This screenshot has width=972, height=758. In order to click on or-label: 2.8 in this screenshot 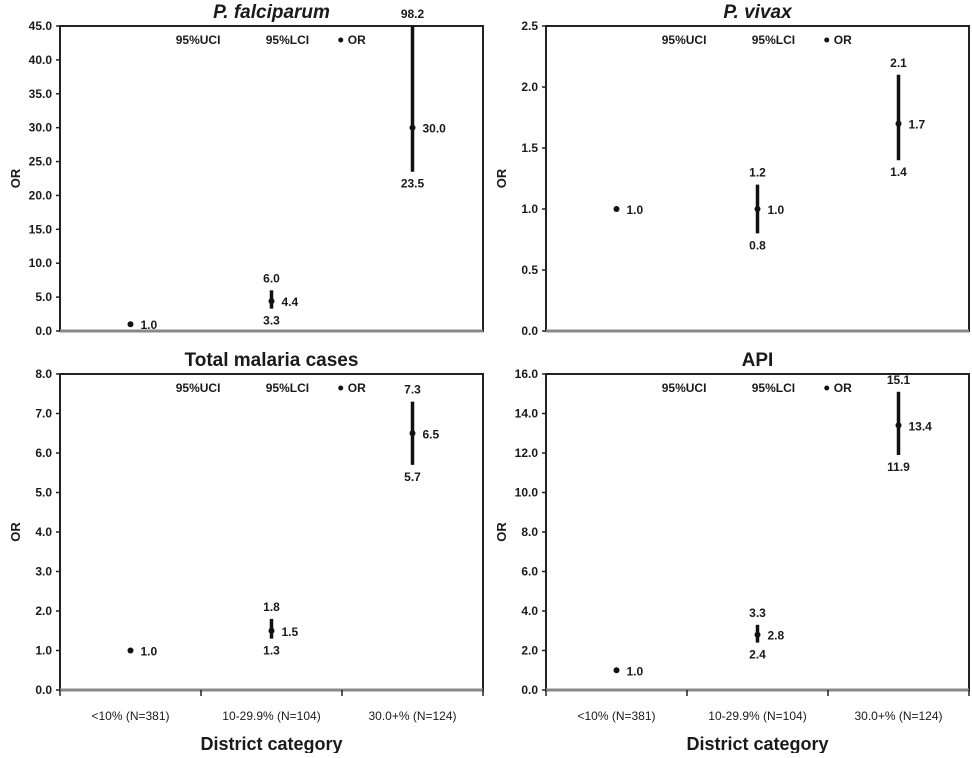, I will do `click(776, 636)`.